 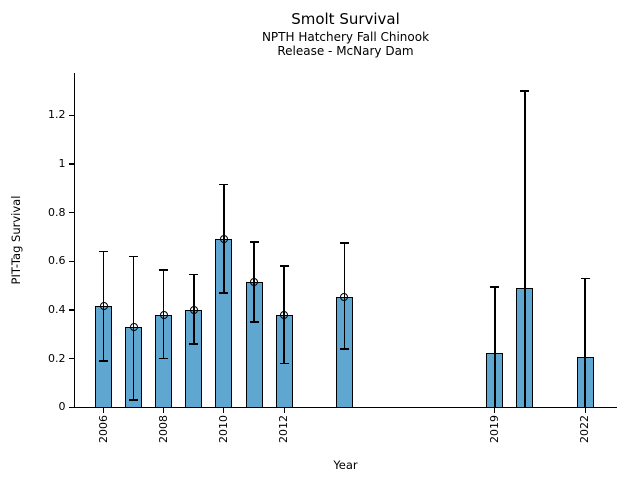 What do you see at coordinates (57, 261) in the screenshot?
I see `y-tick-label-0.6: 0.6` at bounding box center [57, 261].